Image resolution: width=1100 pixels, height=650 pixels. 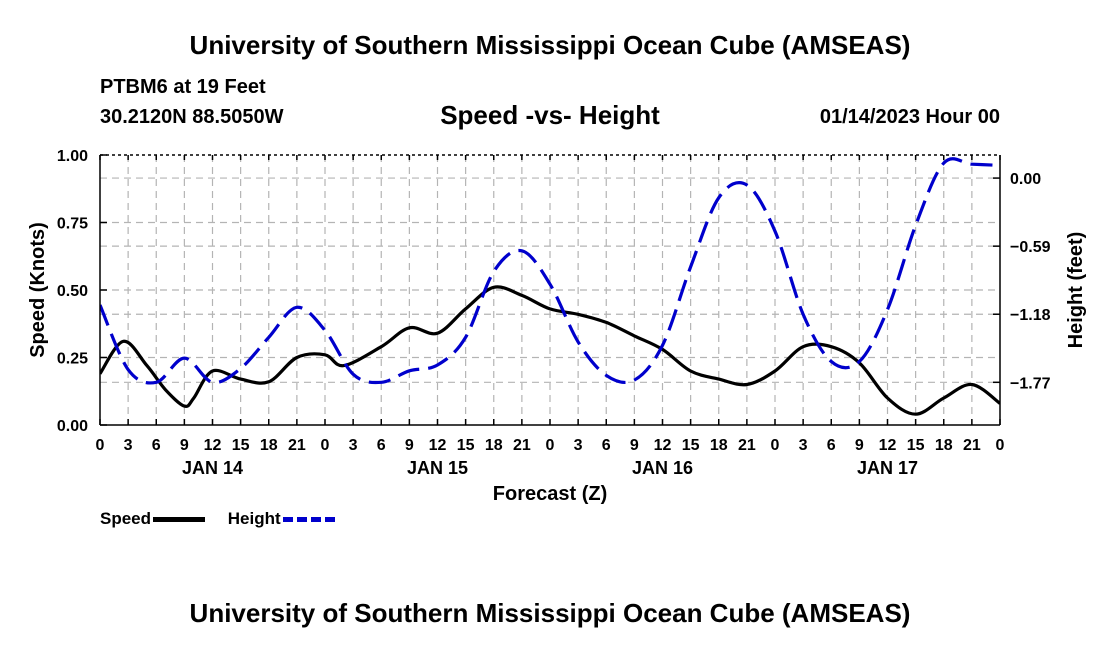 What do you see at coordinates (550, 494) in the screenshot?
I see `x-axis-label: Forecast (Z)` at bounding box center [550, 494].